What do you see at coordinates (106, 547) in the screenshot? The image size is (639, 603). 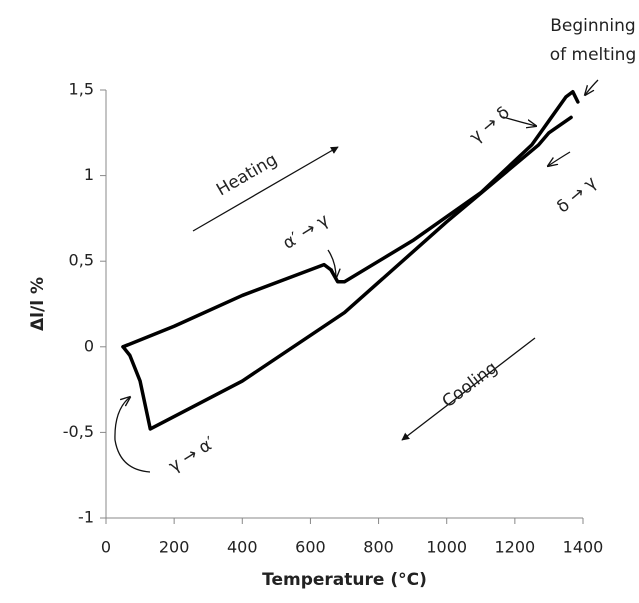 I see `x-tick-label: 0` at bounding box center [106, 547].